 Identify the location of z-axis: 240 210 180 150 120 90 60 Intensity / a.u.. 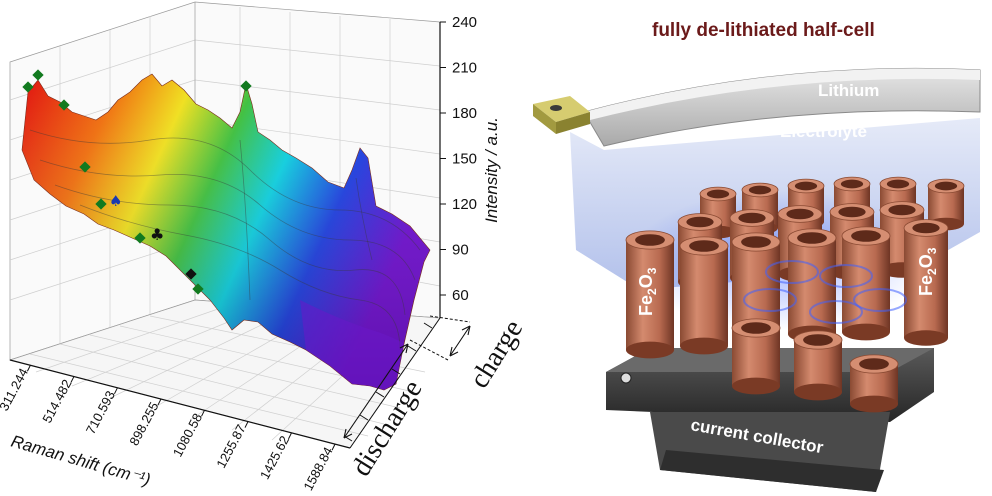
(470, 166).